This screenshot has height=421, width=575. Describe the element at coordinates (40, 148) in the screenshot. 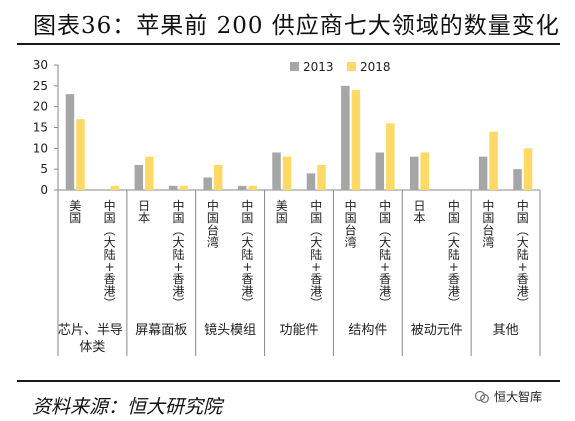

I see `y-tick-label: 10` at that location.